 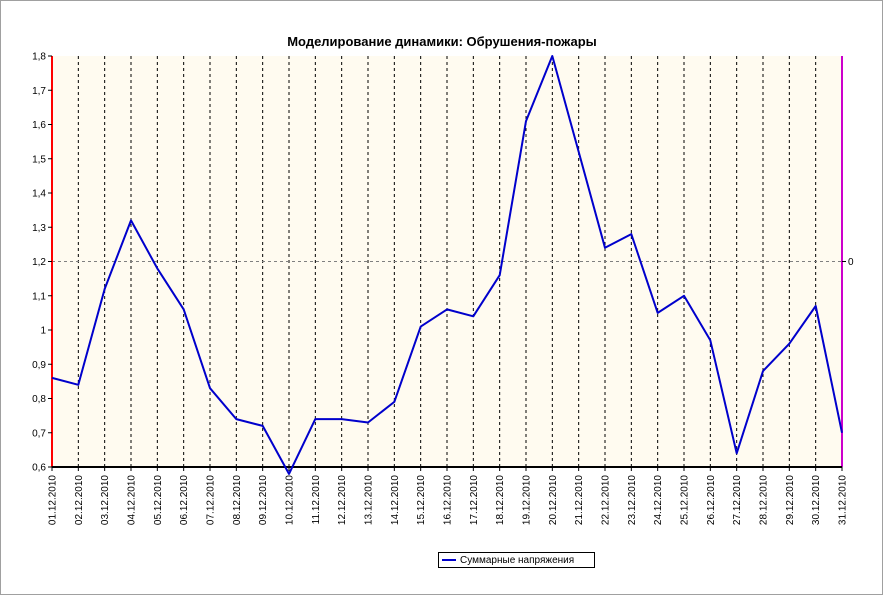 What do you see at coordinates (449, 560) in the screenshot?
I see `legend-swatch` at bounding box center [449, 560].